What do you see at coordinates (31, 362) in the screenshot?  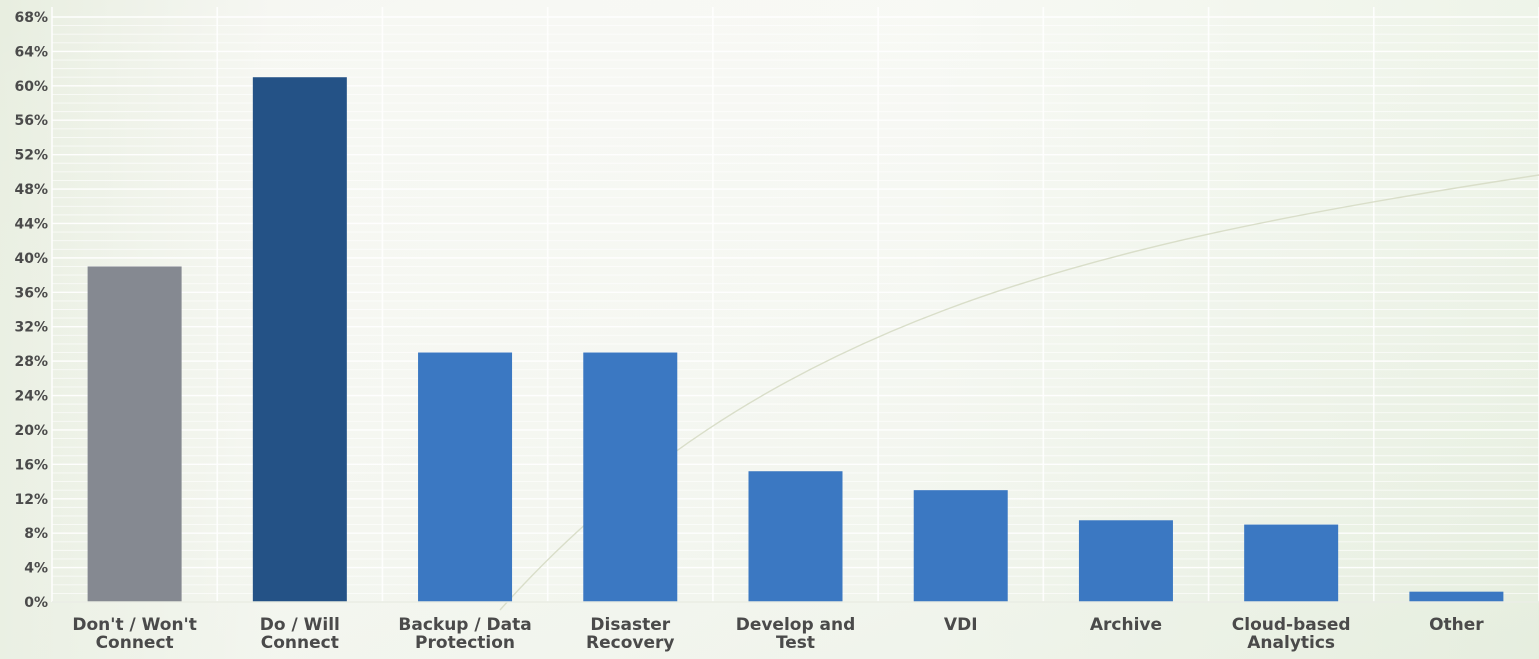 I see `y-tick-label: 28%` at bounding box center [31, 362].